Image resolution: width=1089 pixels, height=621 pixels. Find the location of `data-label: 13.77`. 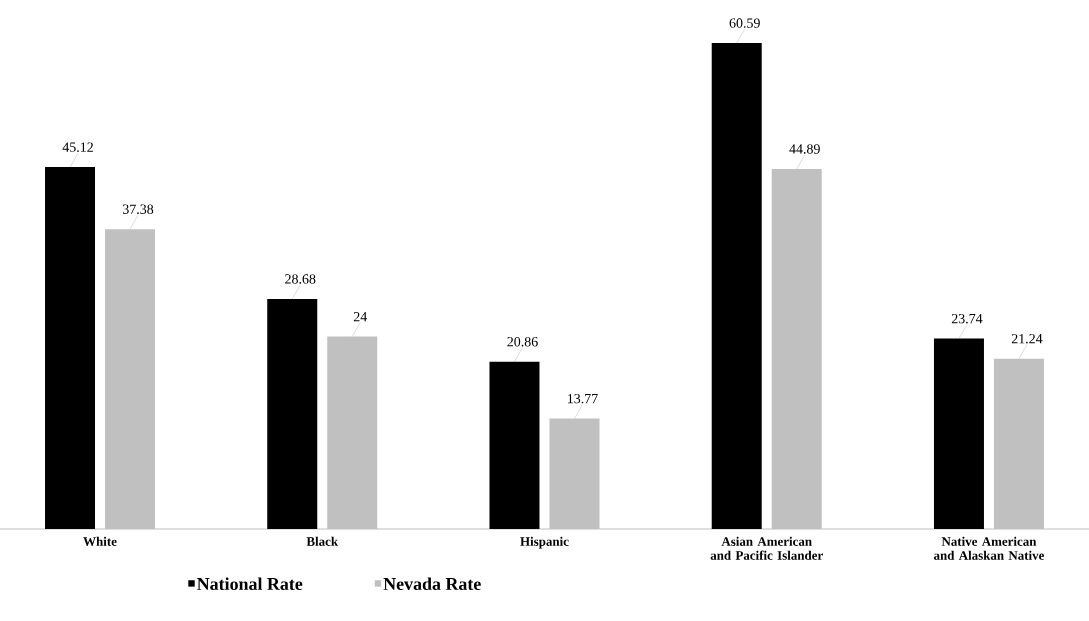

data-label: 13.77 is located at coordinates (583, 398).